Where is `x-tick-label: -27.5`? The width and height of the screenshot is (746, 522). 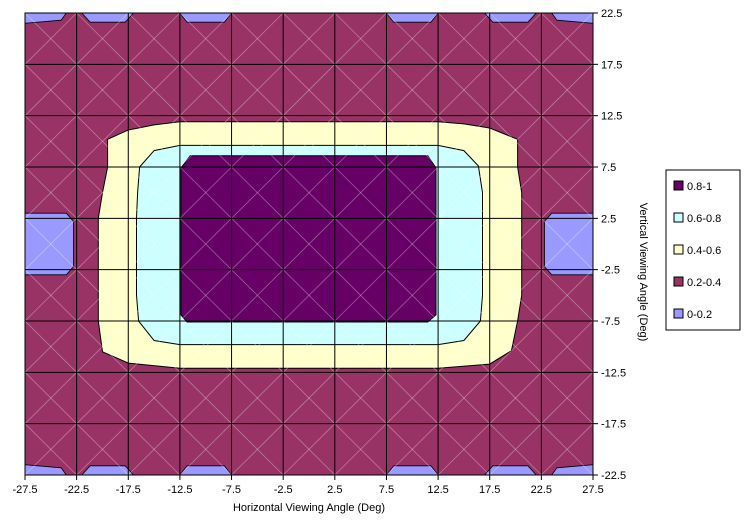 x-tick-label: -27.5 is located at coordinates (24, 490).